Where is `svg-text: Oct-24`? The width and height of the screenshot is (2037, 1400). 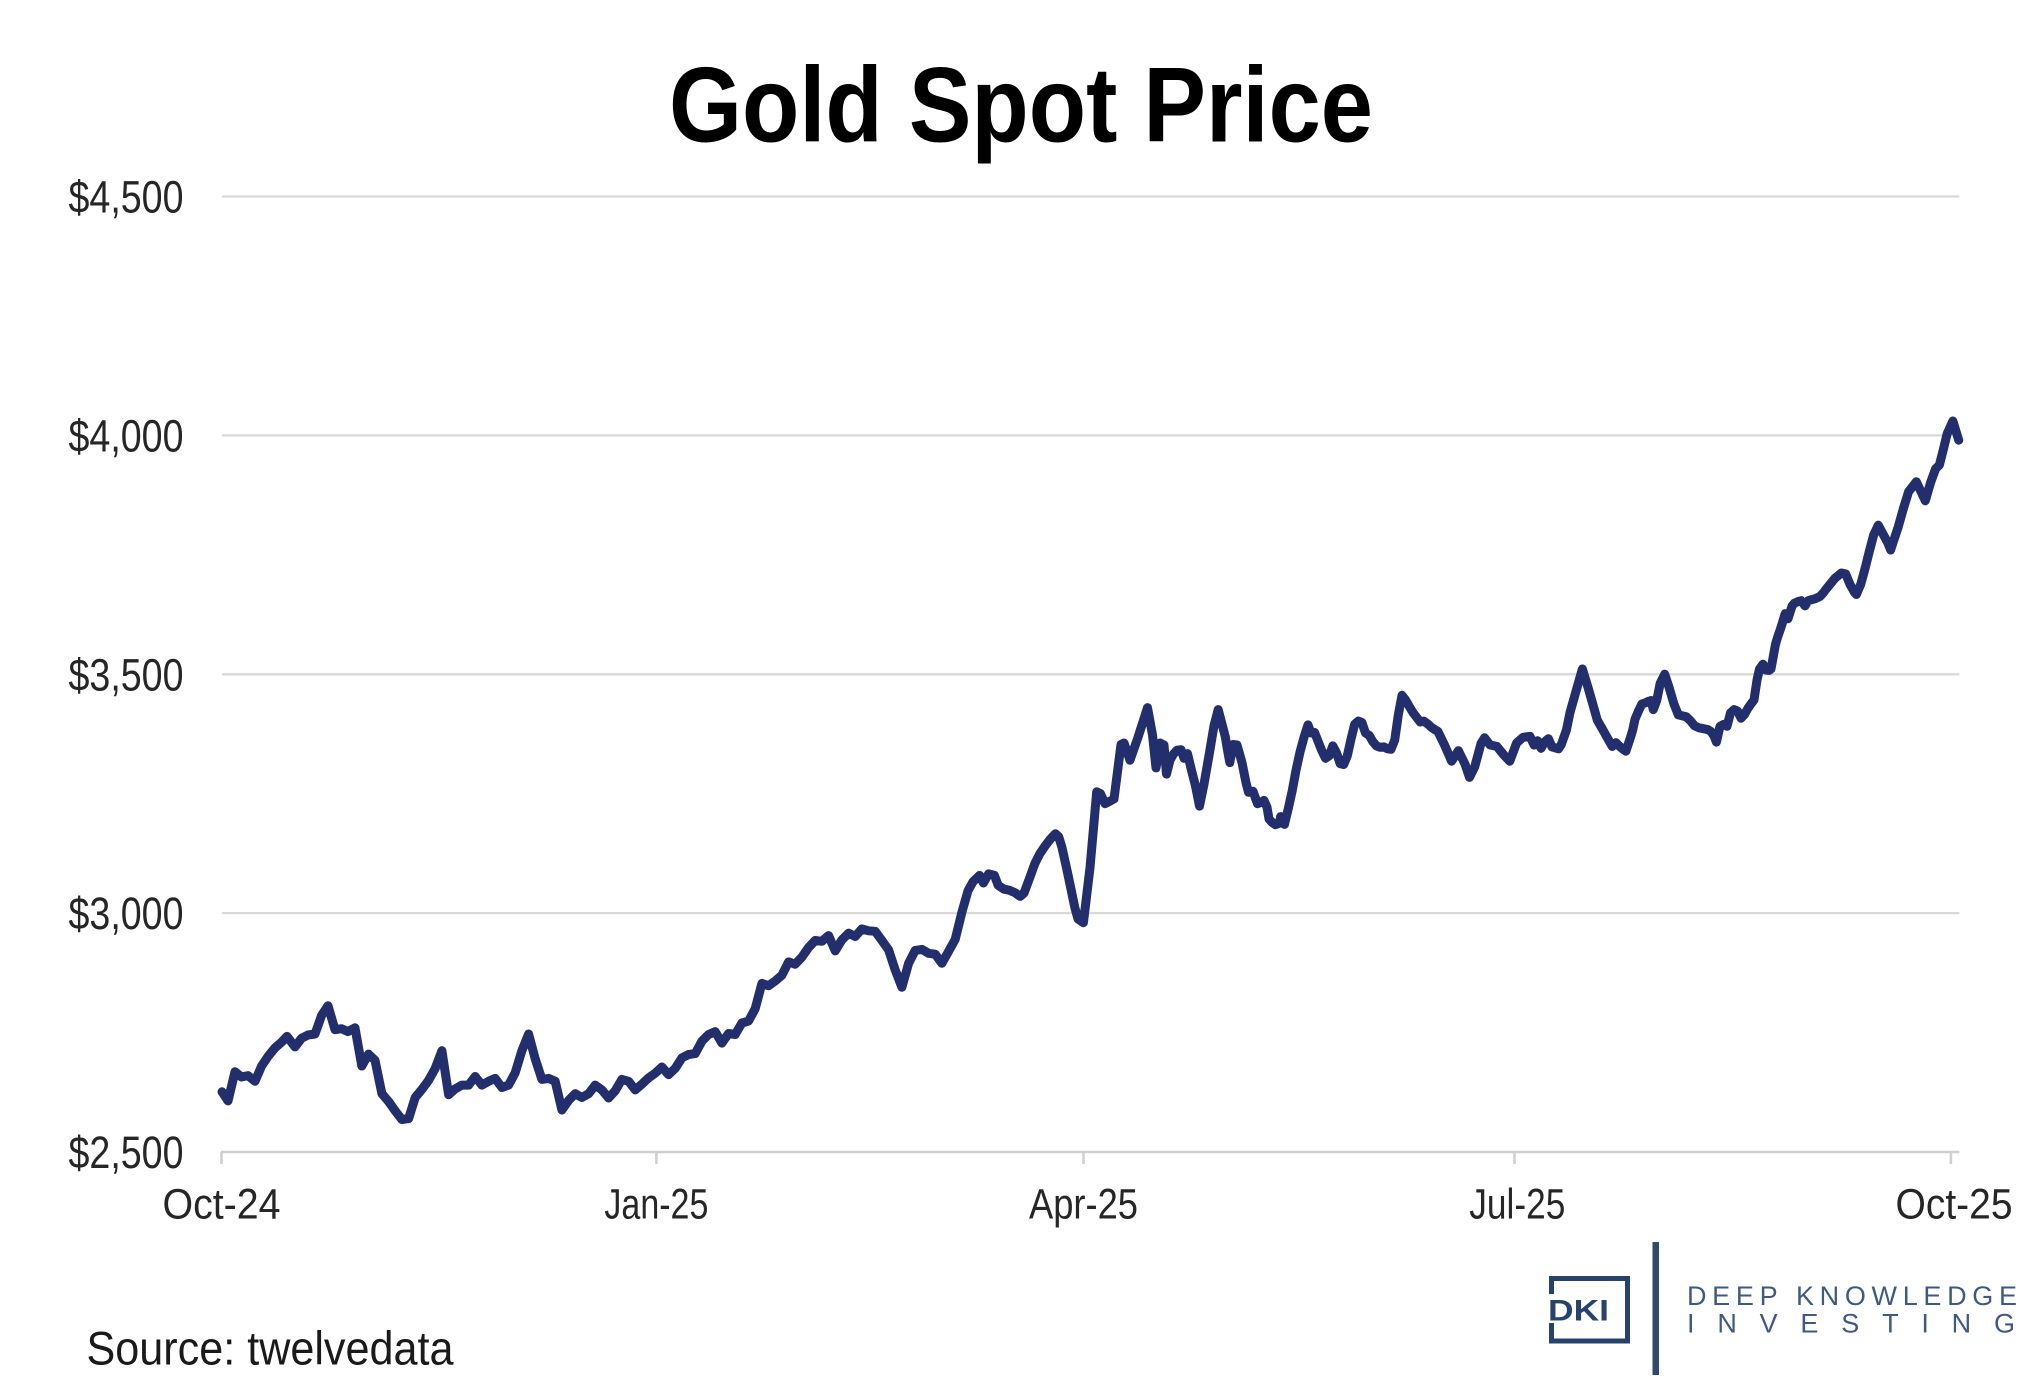 svg-text: Oct-24 is located at coordinates (222, 1205).